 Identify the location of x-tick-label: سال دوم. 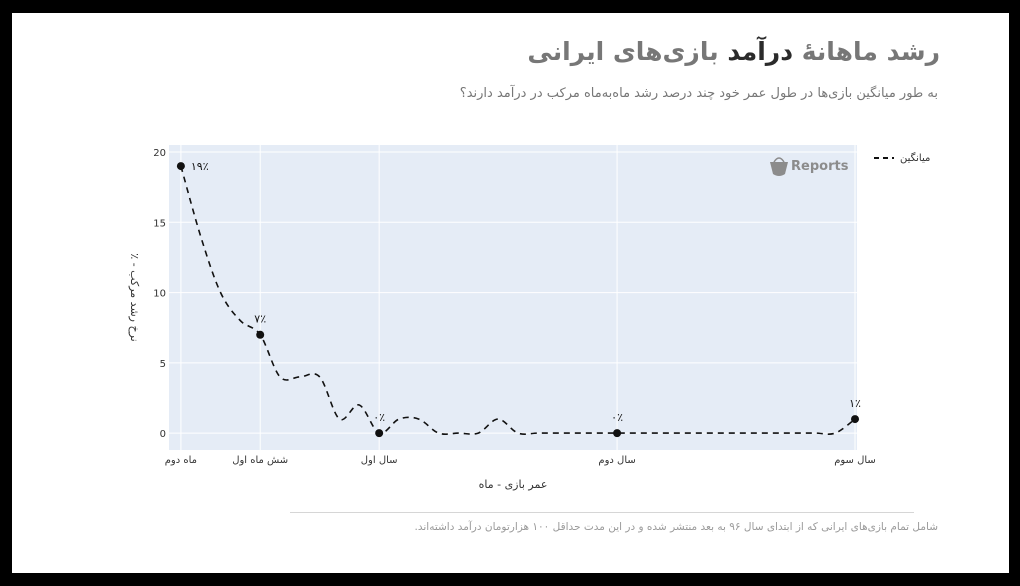
(616, 460).